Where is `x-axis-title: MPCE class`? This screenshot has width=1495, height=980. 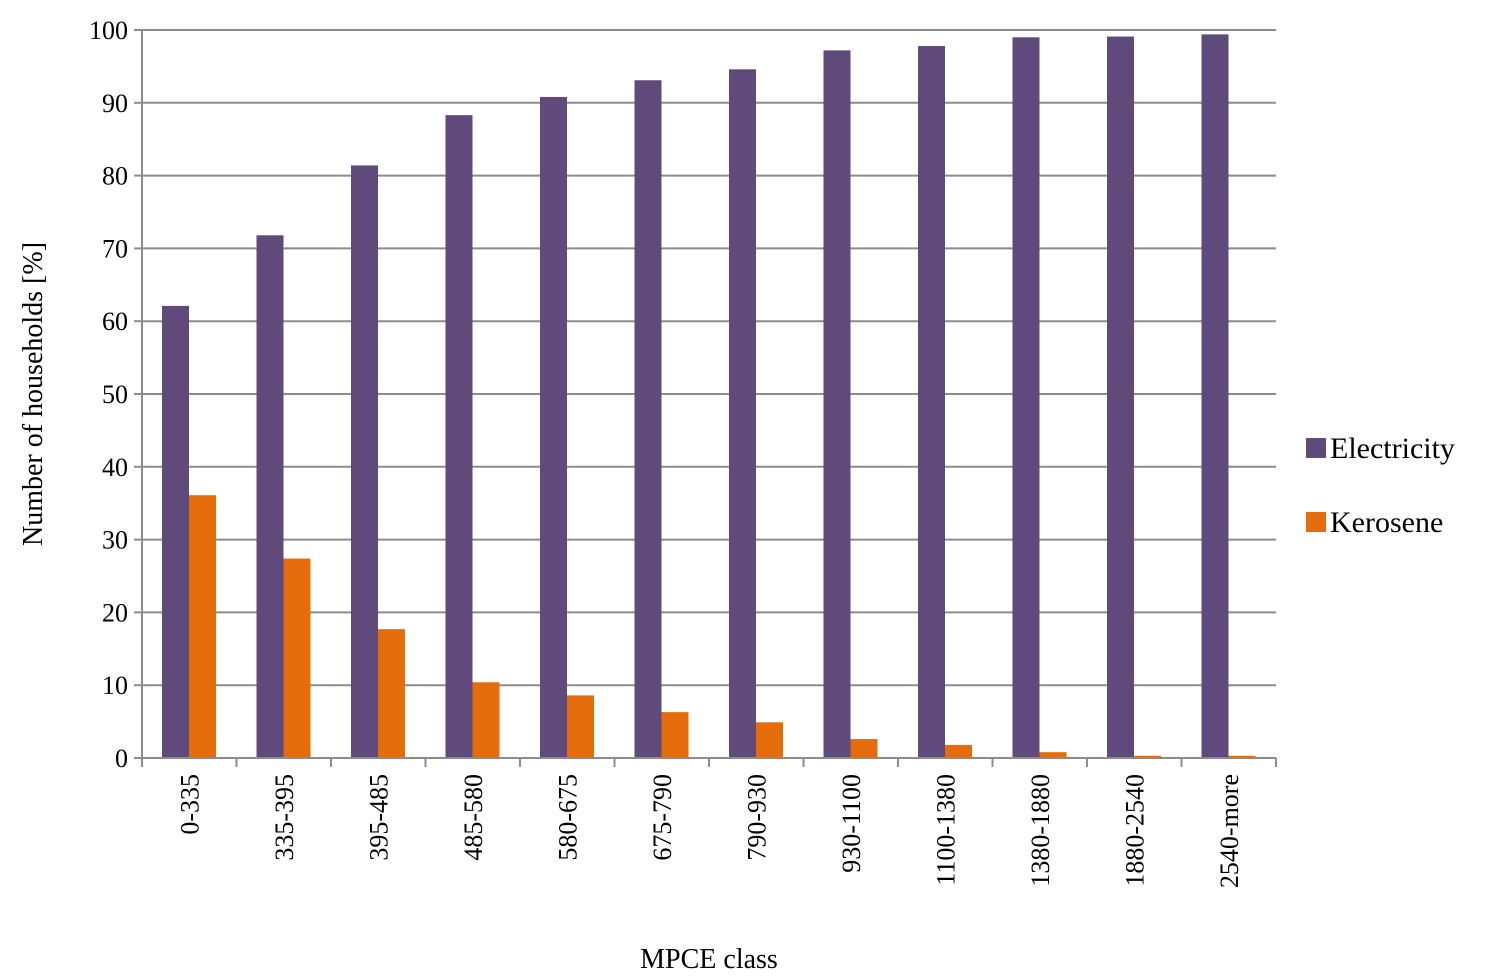 x-axis-title: MPCE class is located at coordinates (709, 959).